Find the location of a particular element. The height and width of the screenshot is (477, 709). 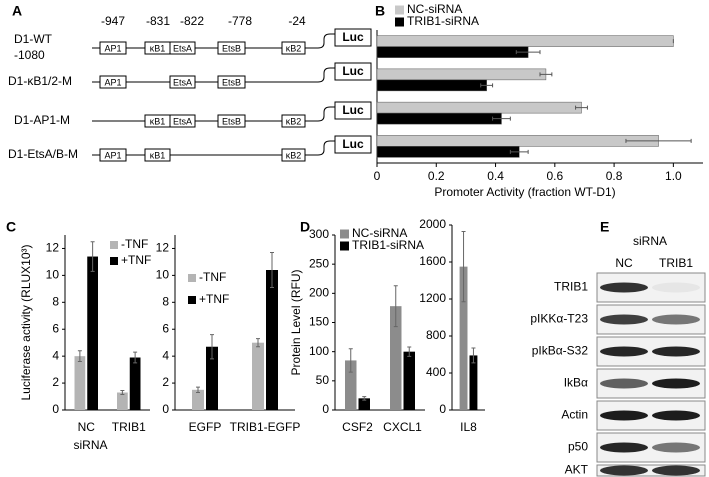

x-axis-label: Promoter Activity (fraction WT-D1) is located at coordinates (524, 192).